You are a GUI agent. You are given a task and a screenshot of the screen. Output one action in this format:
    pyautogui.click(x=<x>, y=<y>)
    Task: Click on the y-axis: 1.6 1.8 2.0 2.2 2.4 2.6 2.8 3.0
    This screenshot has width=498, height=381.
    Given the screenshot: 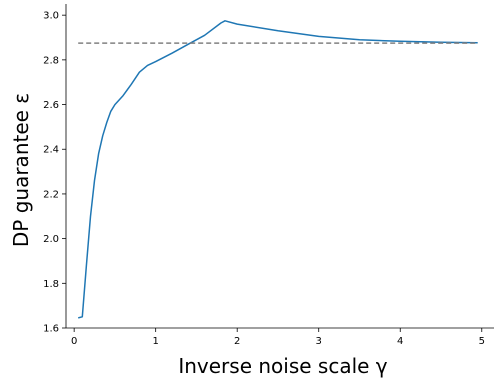 What is the action you would take?
    pyautogui.click(x=55, y=169)
    